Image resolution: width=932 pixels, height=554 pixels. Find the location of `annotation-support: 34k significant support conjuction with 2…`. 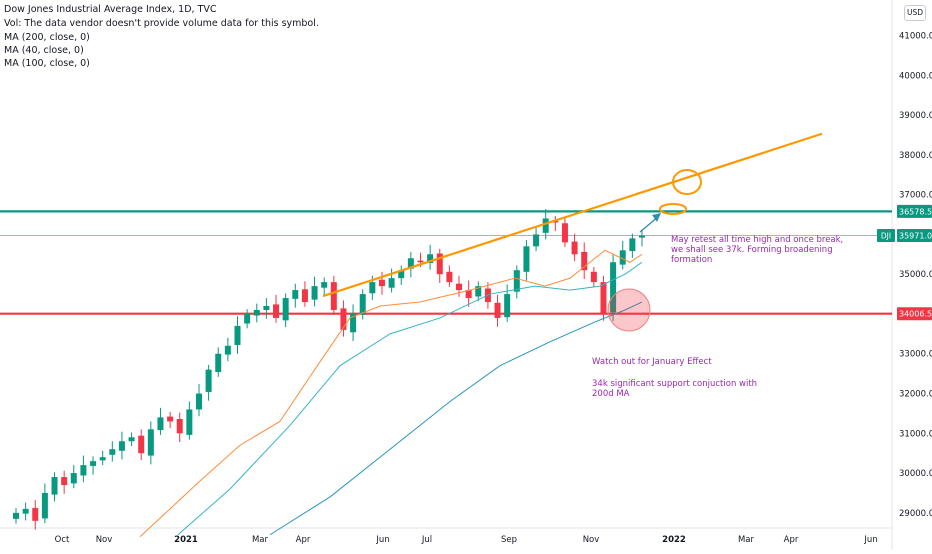

annotation-support: 34k significant support conjuction with 2… is located at coordinates (674, 389).